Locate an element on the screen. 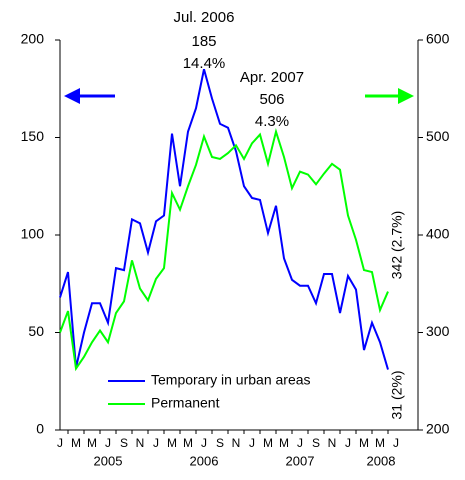 The image size is (465, 480). left-arrow is located at coordinates (89, 96).